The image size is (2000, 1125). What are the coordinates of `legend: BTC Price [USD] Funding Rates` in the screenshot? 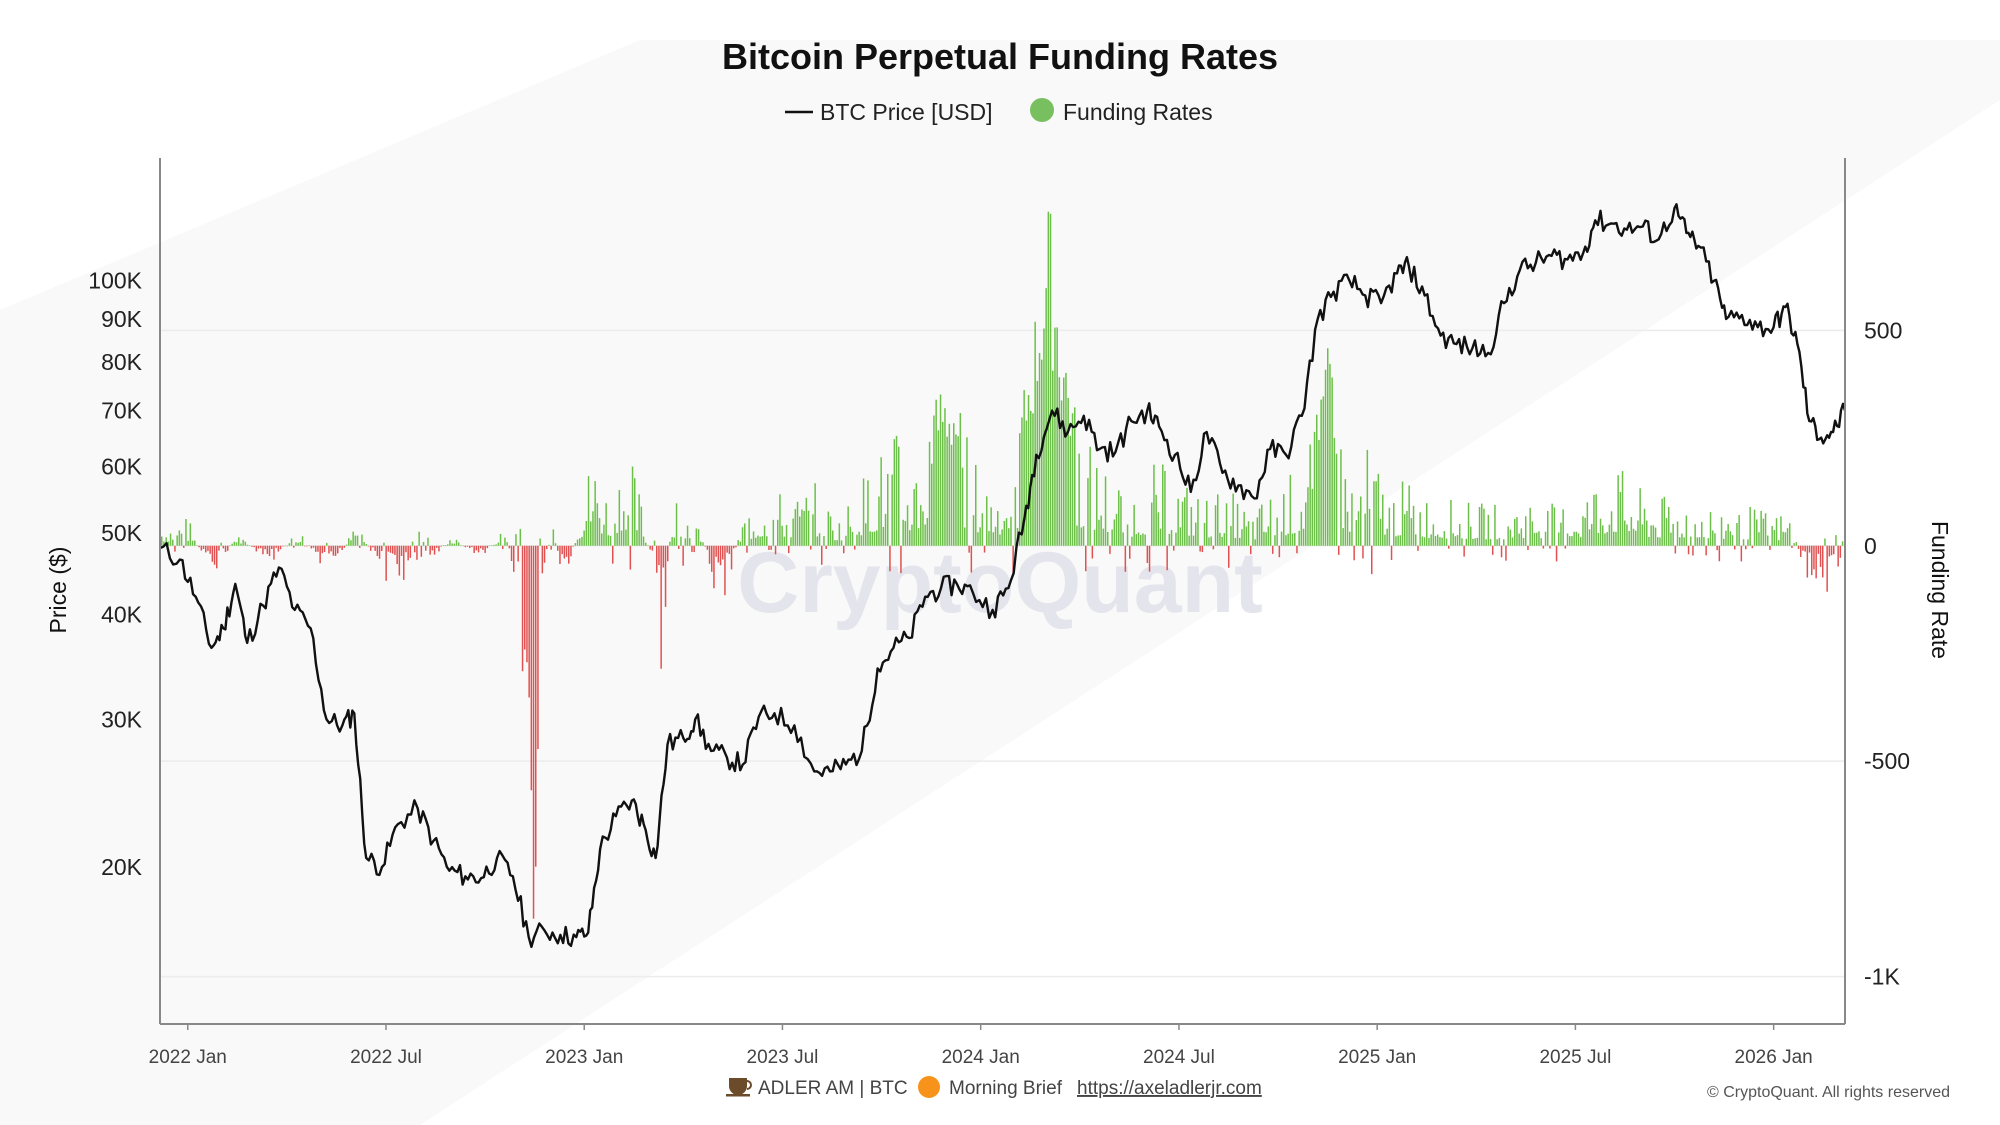 It's located at (999, 111).